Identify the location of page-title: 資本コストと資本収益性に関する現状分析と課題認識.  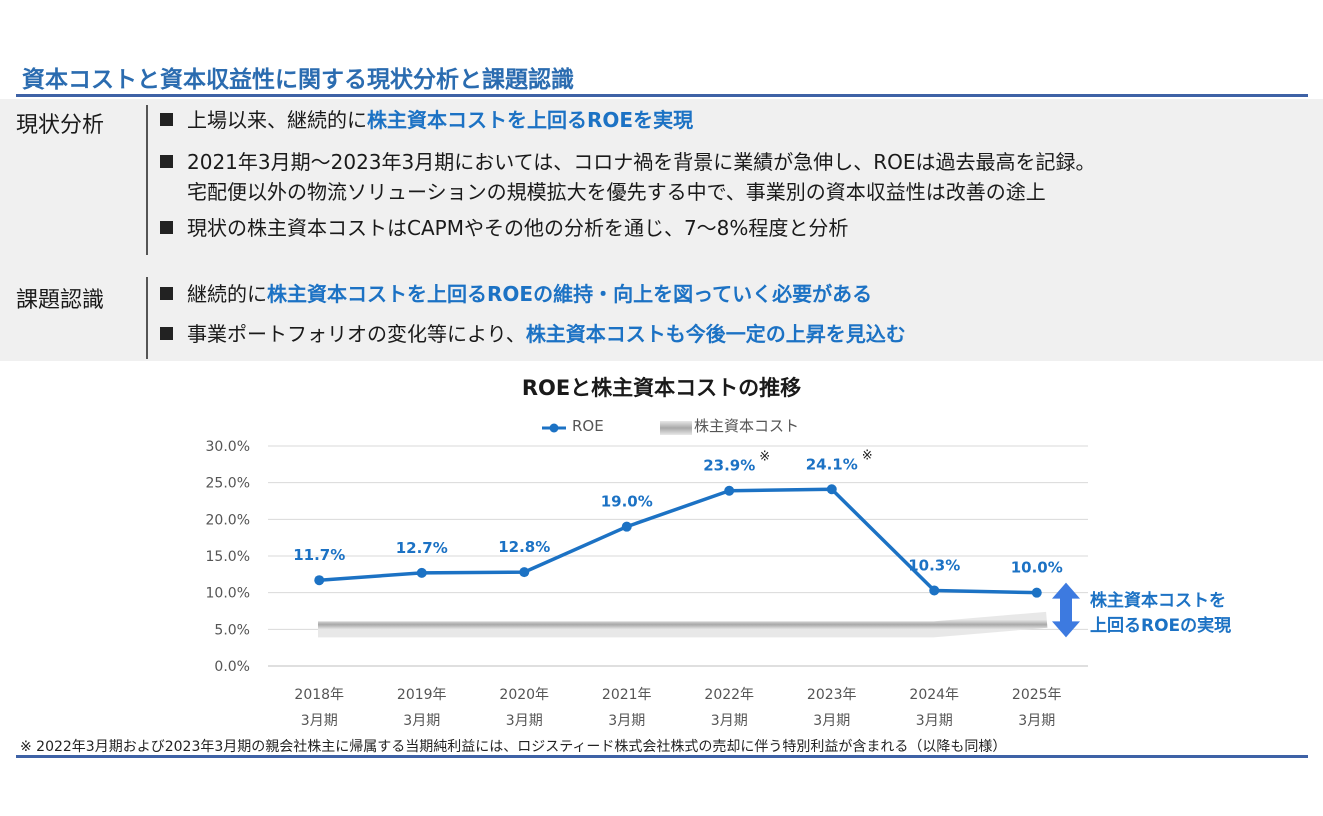
(298, 80).